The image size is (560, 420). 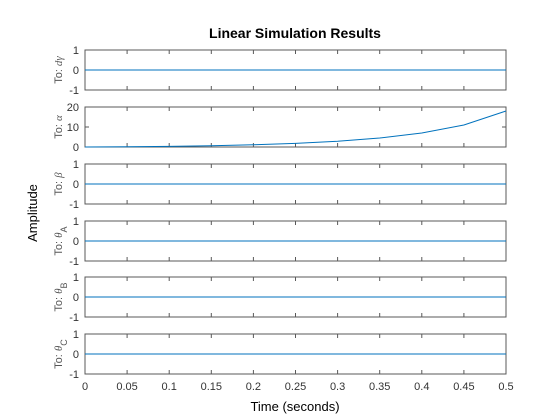 I want to click on y-tick-label: 20, so click(x=73, y=108).